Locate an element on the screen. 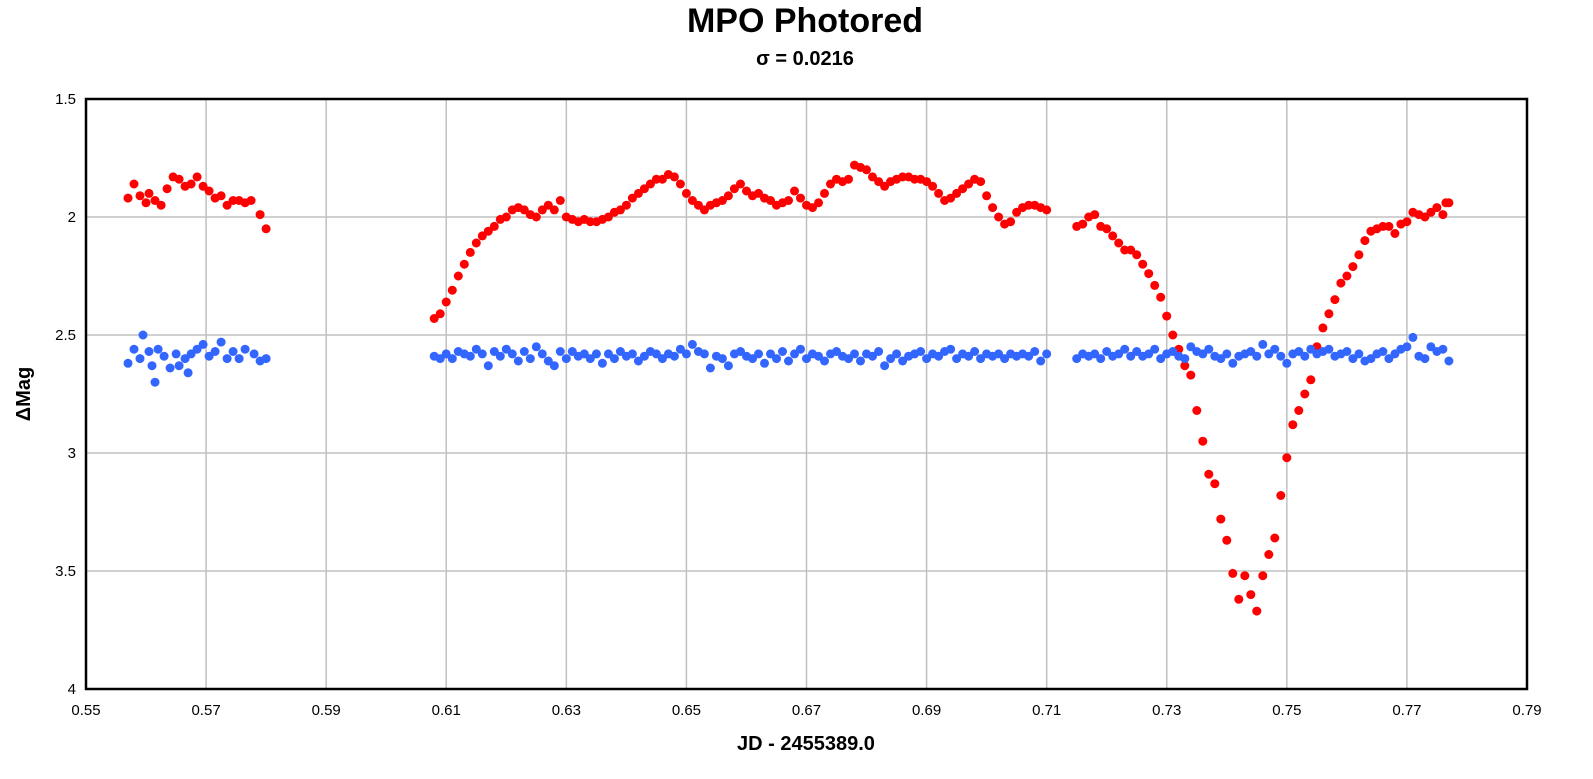  y-tick-labels: 1.5 2 2.5 3 3.5 4 is located at coordinates (65, 394).